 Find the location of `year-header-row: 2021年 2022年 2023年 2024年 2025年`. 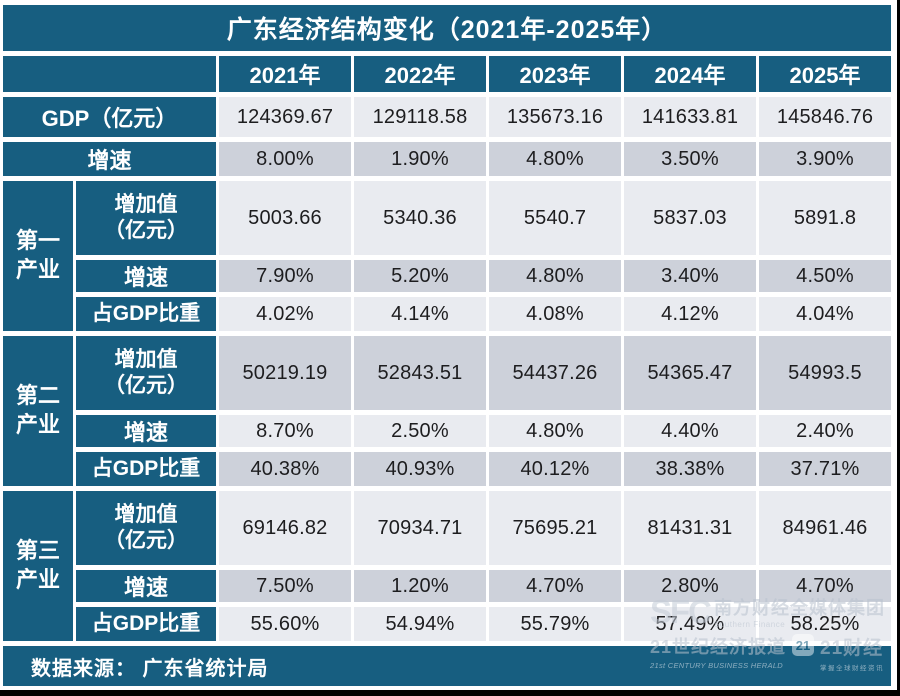

year-header-row: 2021年 2022年 2023年 2024年 2025年 is located at coordinates (447, 74).